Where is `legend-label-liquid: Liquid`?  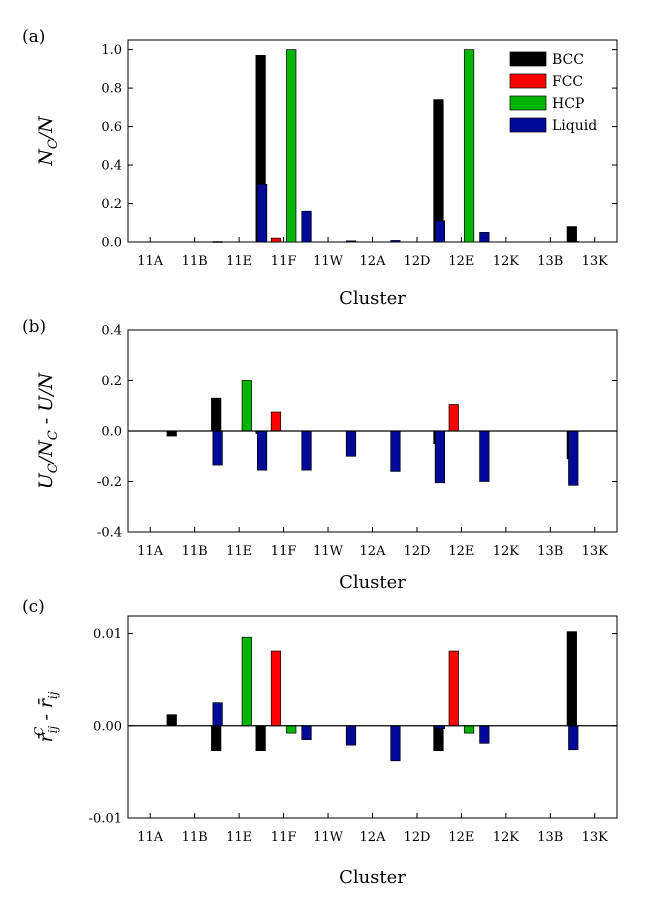 legend-label-liquid: Liquid is located at coordinates (574, 126).